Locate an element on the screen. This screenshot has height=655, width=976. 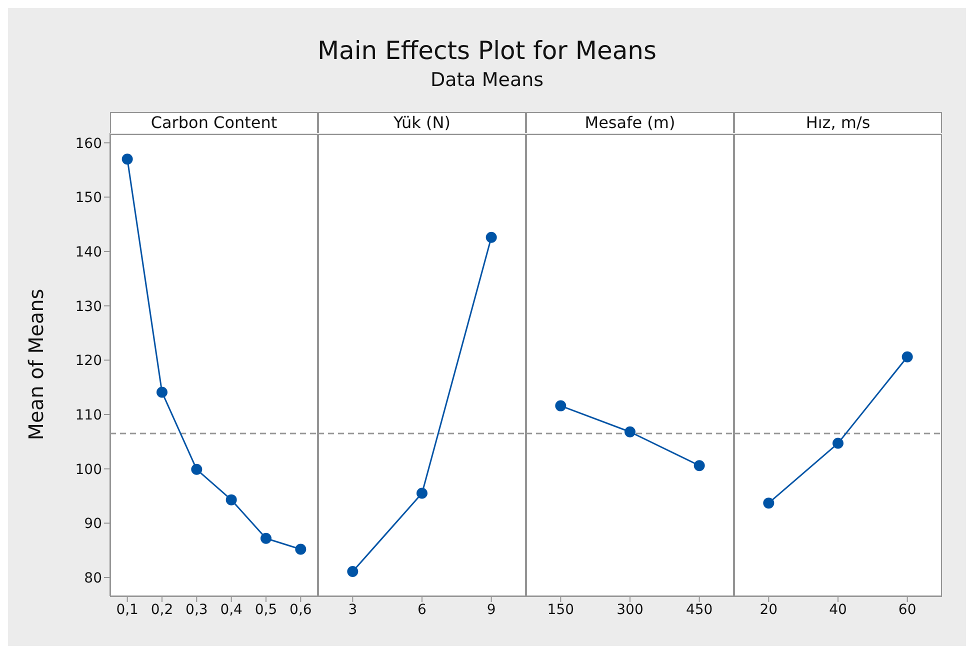
y-tick-label: 110 is located at coordinates (88, 415).